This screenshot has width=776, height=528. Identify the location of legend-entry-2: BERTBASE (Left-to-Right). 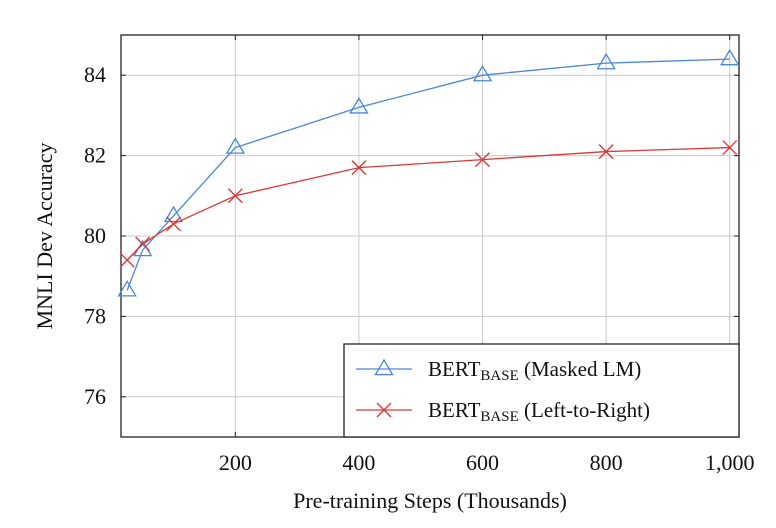
(503, 411).